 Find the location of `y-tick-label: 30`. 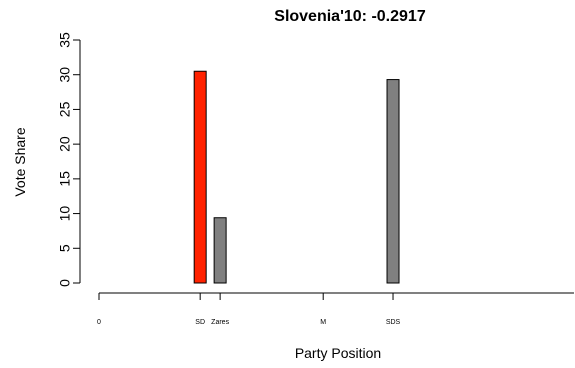

y-tick-label: 30 is located at coordinates (65, 75).